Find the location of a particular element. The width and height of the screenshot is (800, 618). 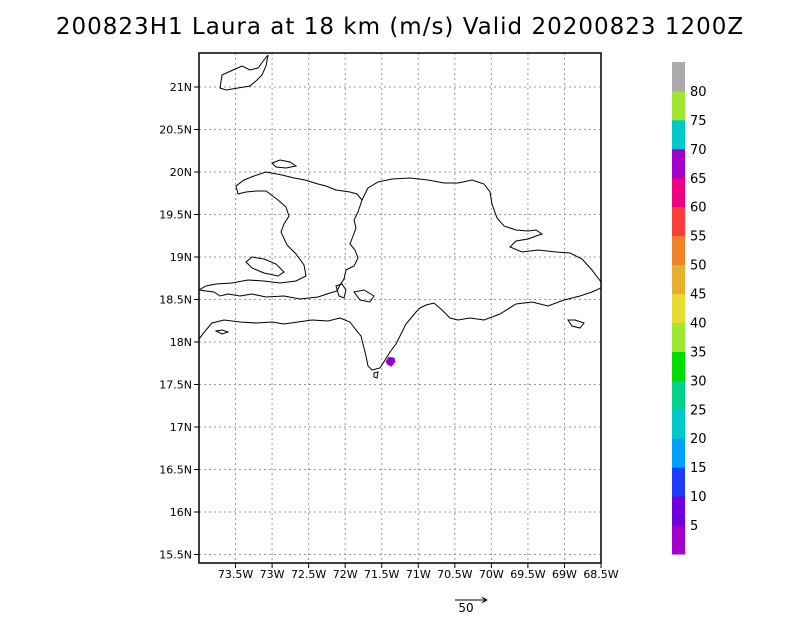

lon-tick-label: 72.5W is located at coordinates (308, 574).